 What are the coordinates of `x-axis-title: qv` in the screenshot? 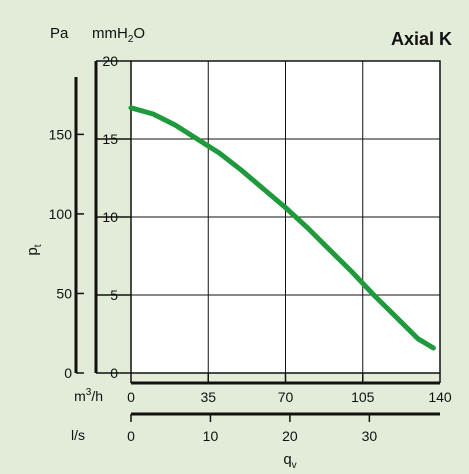 It's located at (289, 461).